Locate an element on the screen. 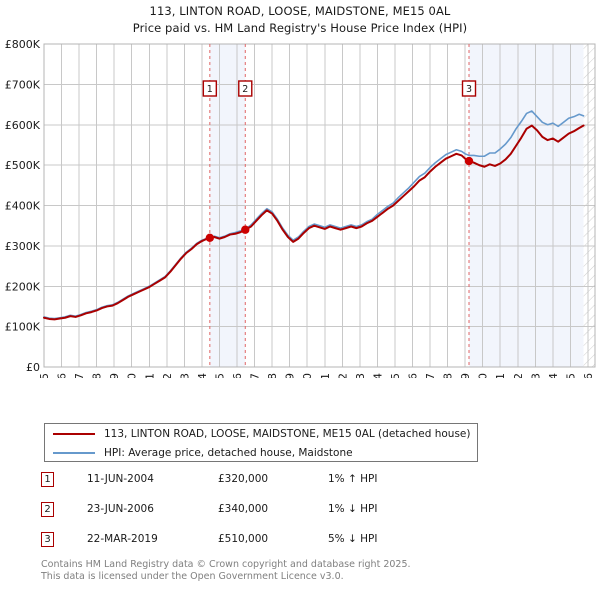 The image size is (600, 590). svg-text: 2004 is located at coordinates (202, 375).